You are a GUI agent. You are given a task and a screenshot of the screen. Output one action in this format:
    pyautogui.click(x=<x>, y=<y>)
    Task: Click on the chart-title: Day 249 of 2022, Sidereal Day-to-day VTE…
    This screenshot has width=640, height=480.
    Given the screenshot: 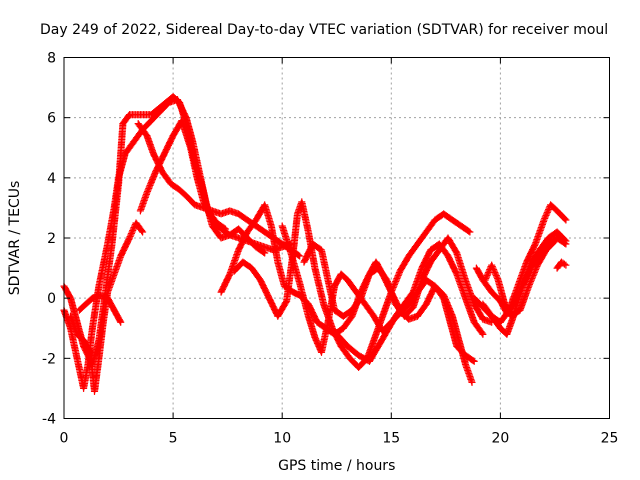 What is the action you would take?
    pyautogui.click(x=324, y=30)
    